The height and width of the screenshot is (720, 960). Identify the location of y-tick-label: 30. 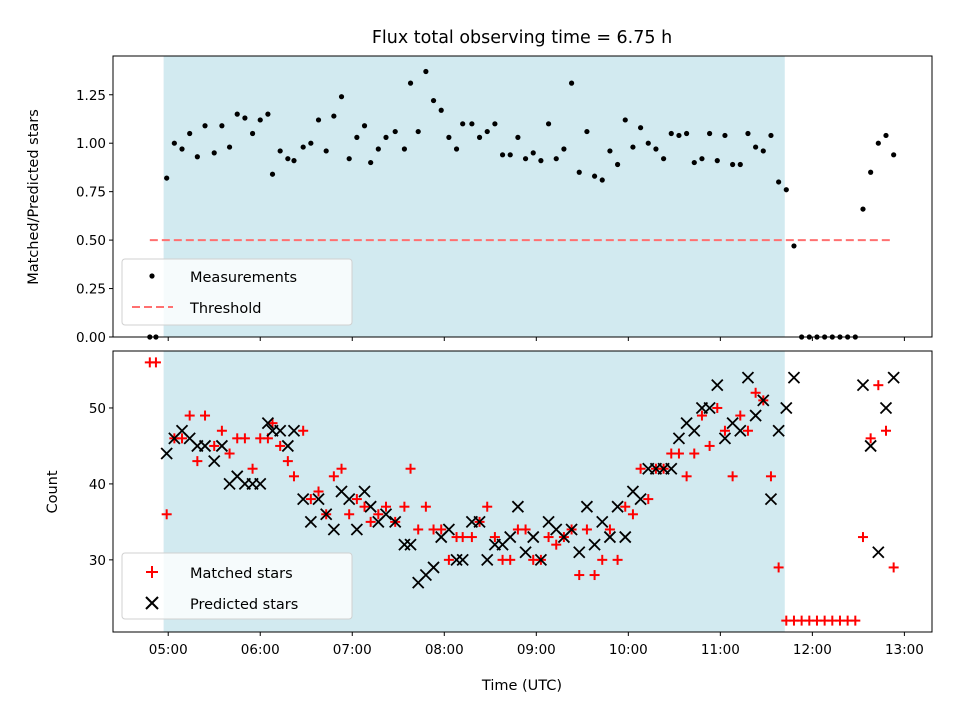
(97, 561).